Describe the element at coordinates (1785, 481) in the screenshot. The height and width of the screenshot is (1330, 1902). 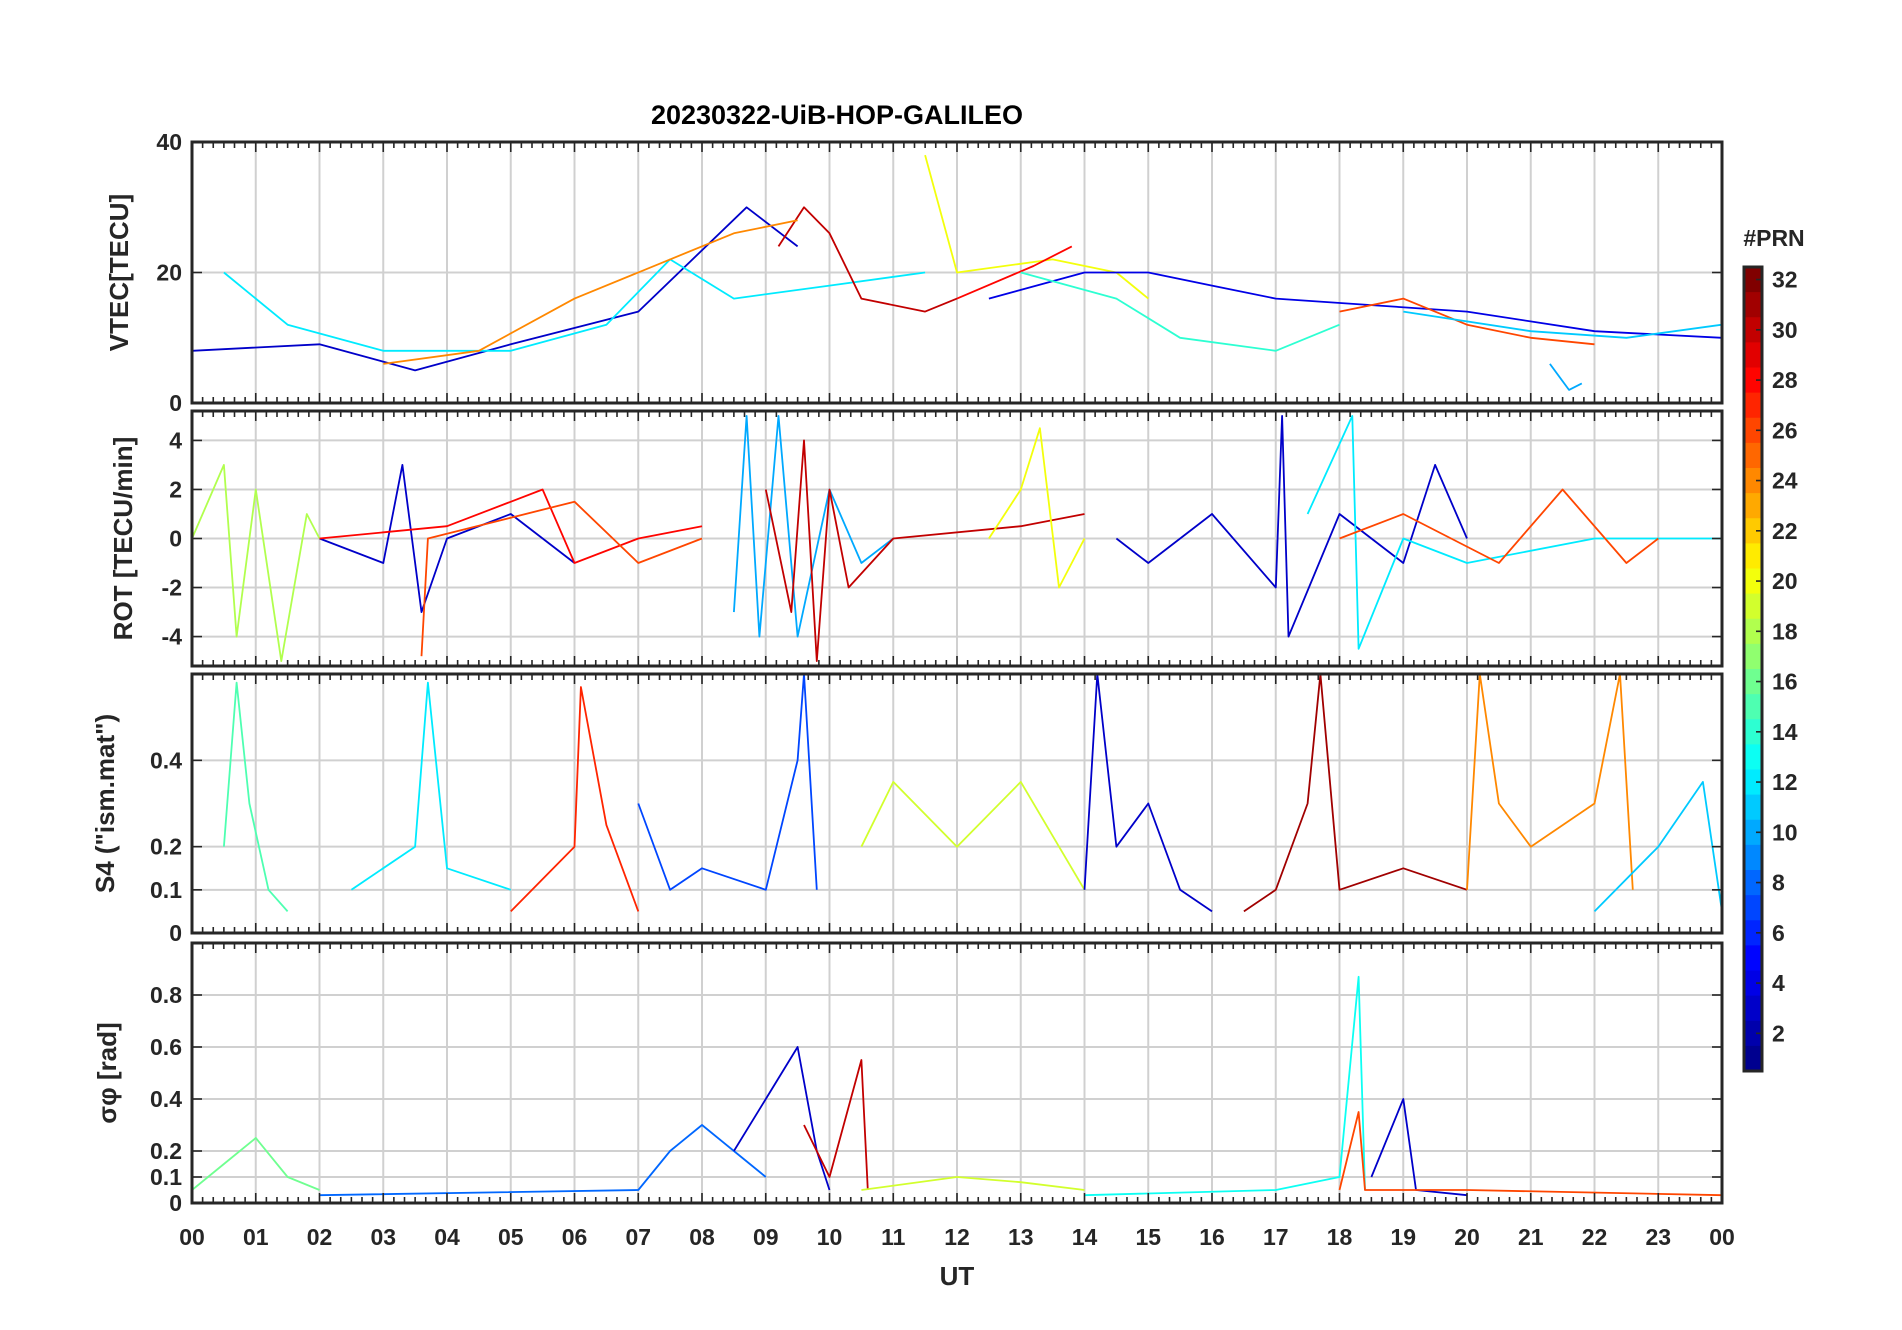
I see `colorbar-tick-label: 24` at that location.